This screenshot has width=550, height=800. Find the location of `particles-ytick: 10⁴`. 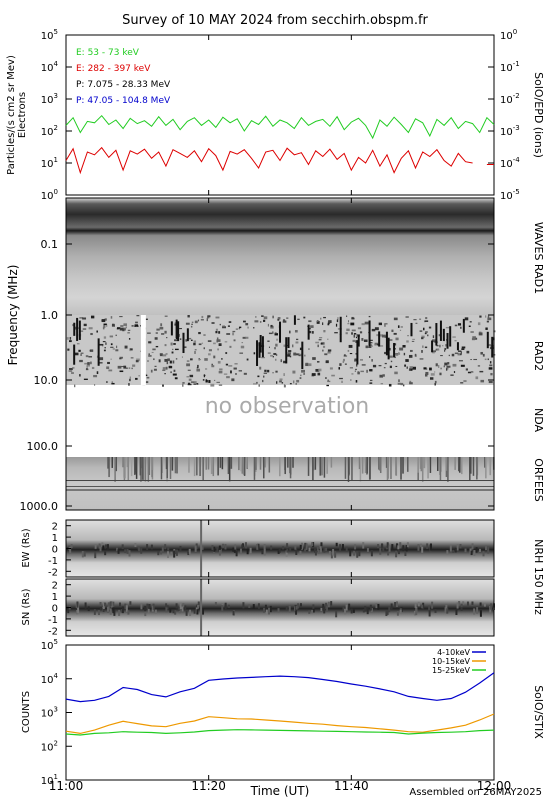

particles-ytick: 10⁴ is located at coordinates (50, 67).